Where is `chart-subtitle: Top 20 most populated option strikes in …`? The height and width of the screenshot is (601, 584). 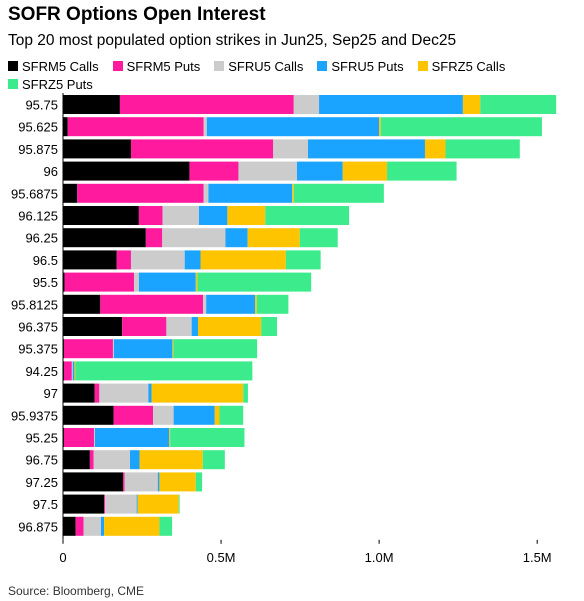
chart-subtitle: Top 20 most populated option strikes in … is located at coordinates (232, 40).